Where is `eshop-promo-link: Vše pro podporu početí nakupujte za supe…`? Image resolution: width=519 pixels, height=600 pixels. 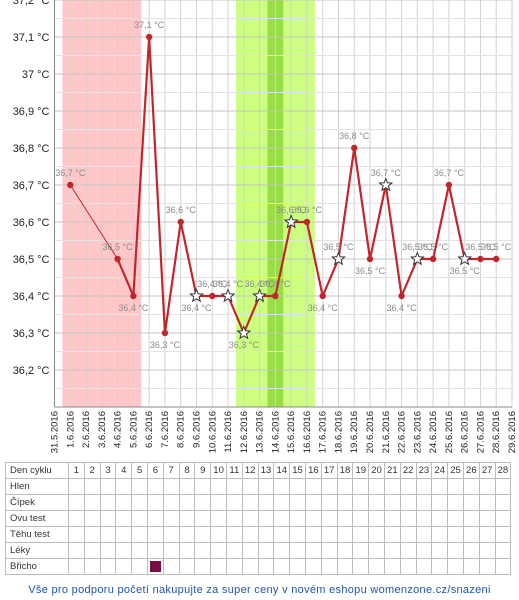
eshop-promo-link: Vše pro podporu početí nakupujte za supe… is located at coordinates (259, 590).